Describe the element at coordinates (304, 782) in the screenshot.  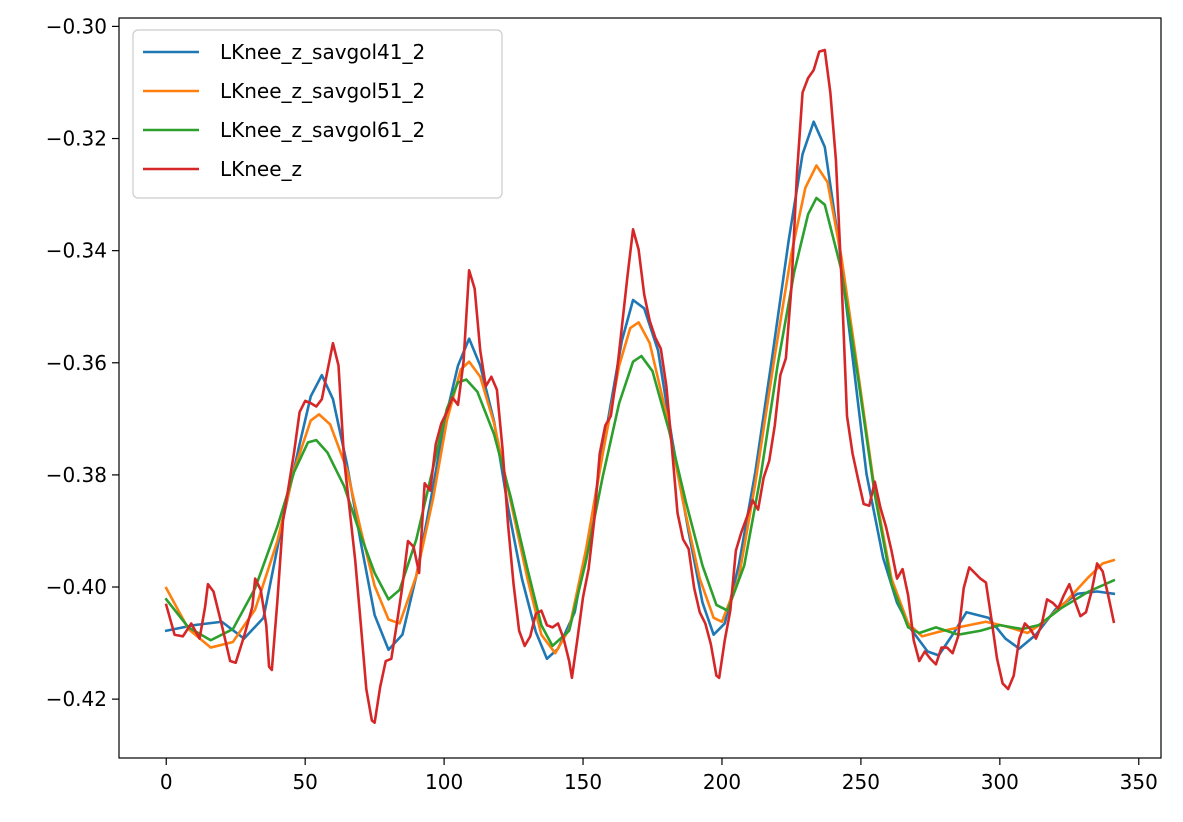
I see `x-tick-label: 50` at that location.